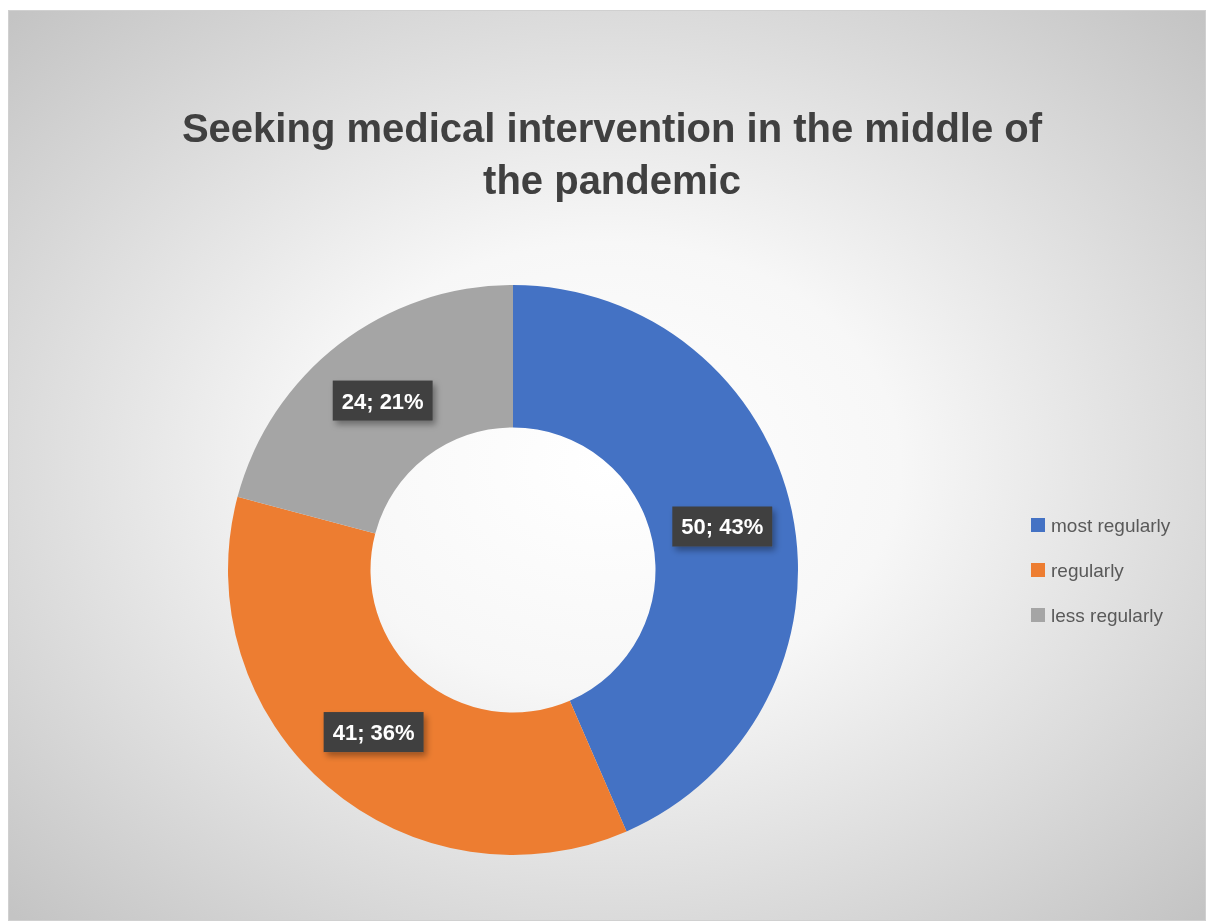 The image size is (1206, 921). Describe the element at coordinates (373, 732) in the screenshot. I see `data-label: 41; 36%` at that location.